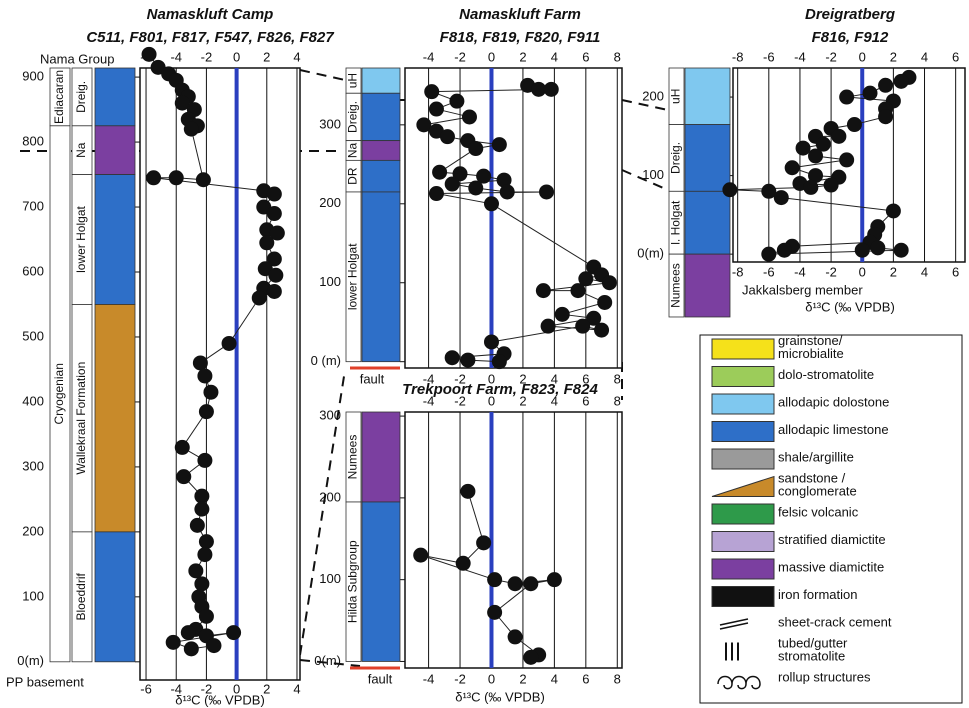  What do you see at coordinates (500, 389) in the screenshot?
I see `chart-title: Trekpoort Farm, F823, F824` at bounding box center [500, 389].